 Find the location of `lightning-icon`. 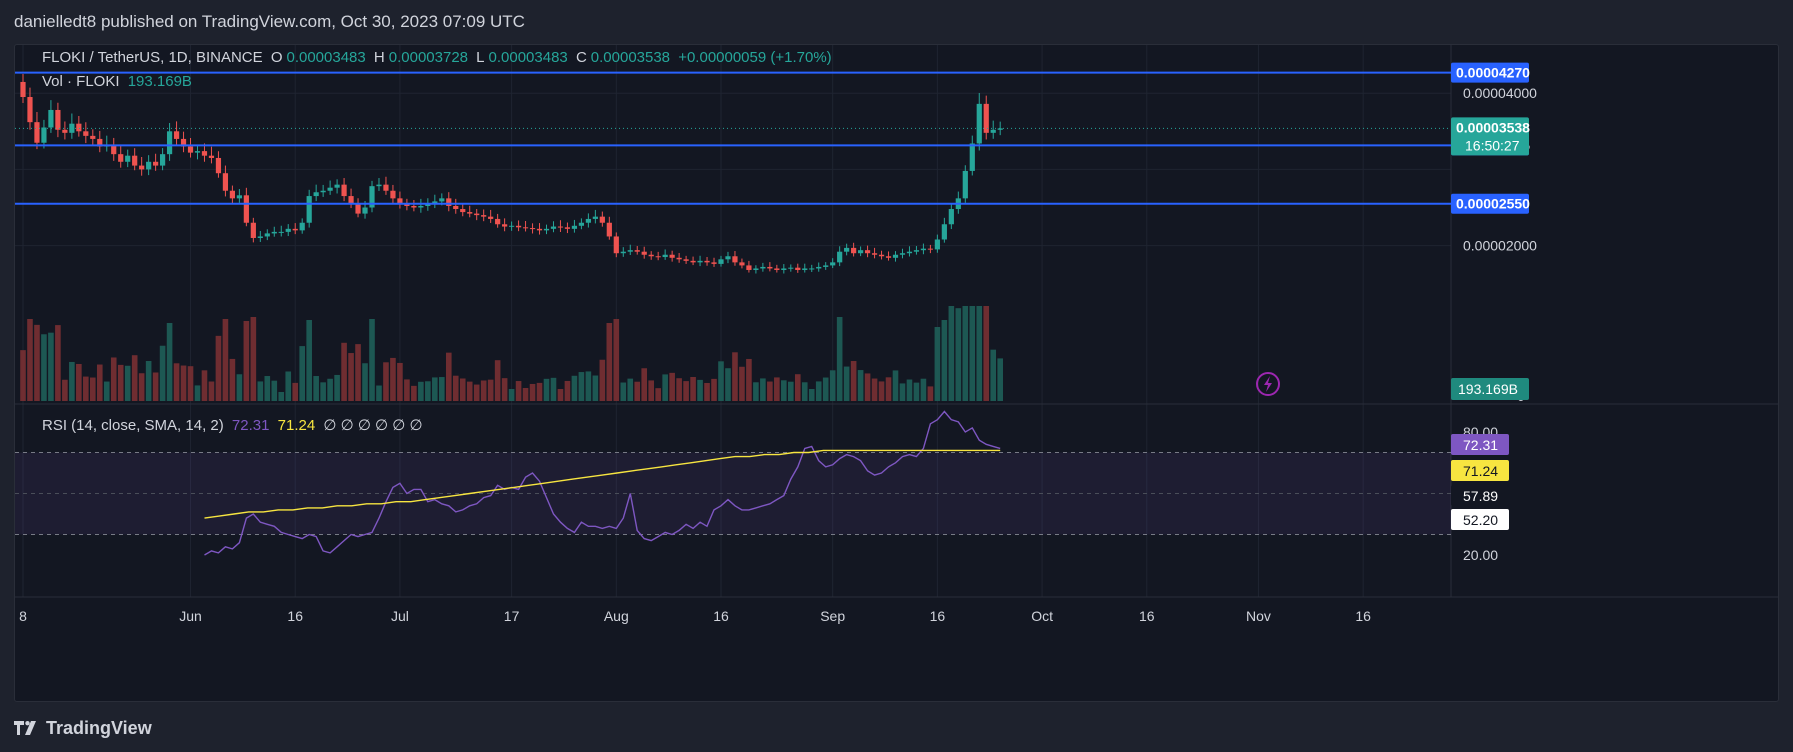

lightning-icon is located at coordinates (1268, 384).